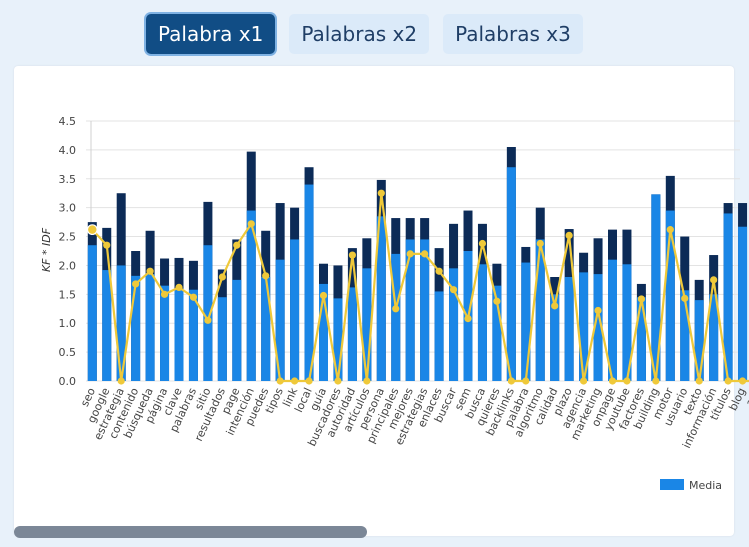 This screenshot has height=547, width=749. I want to click on y-tick-label: 3.0, so click(68, 208).